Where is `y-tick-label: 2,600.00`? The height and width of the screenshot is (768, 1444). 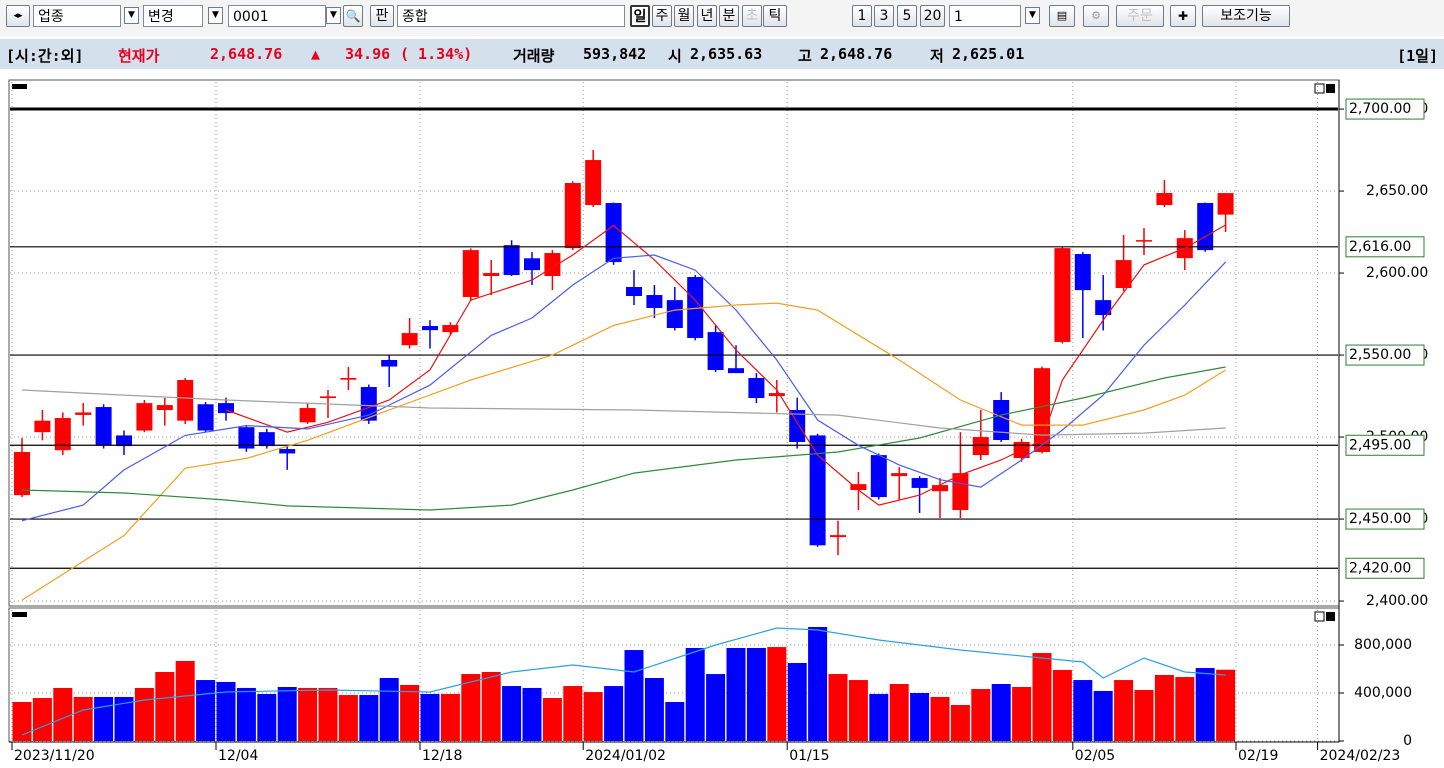 y-tick-label: 2,600.00 is located at coordinates (1397, 273).